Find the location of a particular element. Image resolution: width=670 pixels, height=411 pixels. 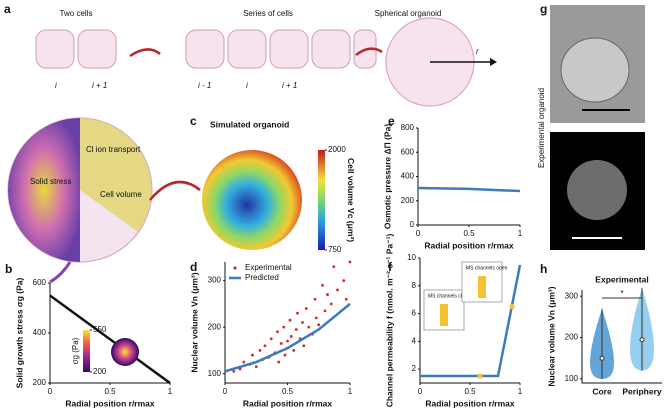

colorbar-tick-label: 2000 is located at coordinates (337, 149).